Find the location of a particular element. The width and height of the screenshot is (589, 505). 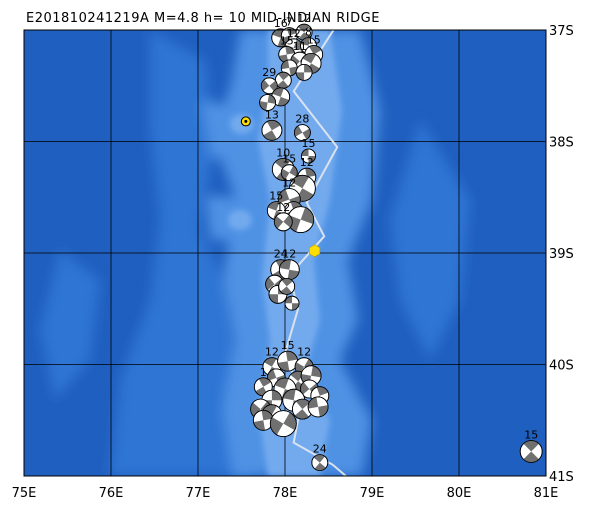

depth-label: 24 is located at coordinates (320, 449).